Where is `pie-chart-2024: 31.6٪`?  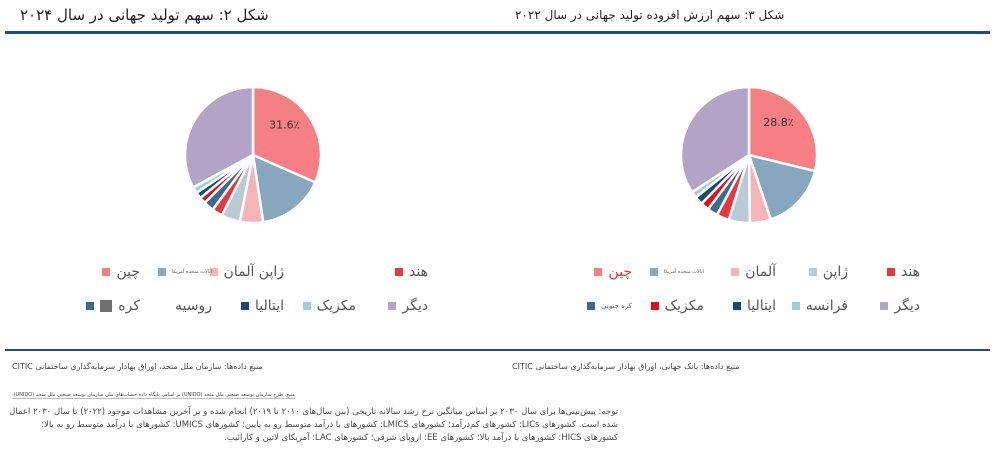
pie-chart-2024: 31.6٪ is located at coordinates (253, 155).